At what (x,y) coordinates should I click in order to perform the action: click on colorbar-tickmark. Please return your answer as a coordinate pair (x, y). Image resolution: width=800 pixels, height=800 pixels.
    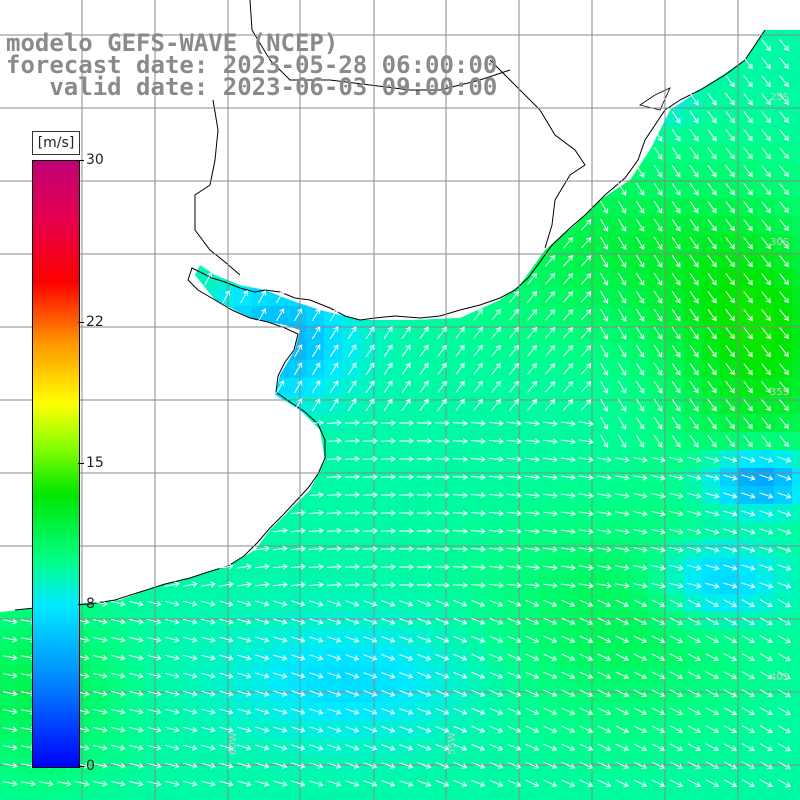
    Looking at the image, I should click on (81, 605).